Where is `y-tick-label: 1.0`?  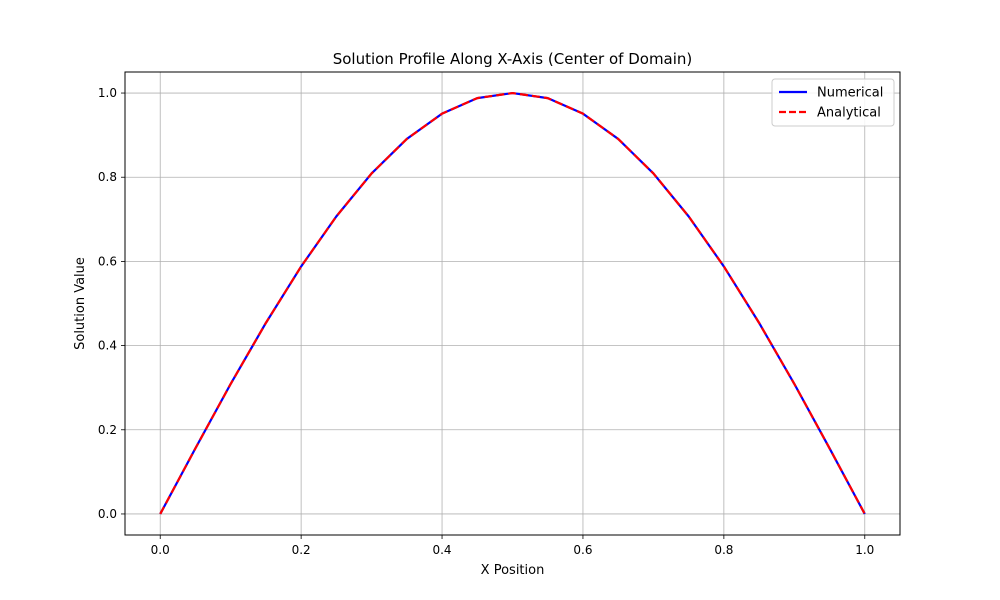 y-tick-label: 1.0 is located at coordinates (107, 93).